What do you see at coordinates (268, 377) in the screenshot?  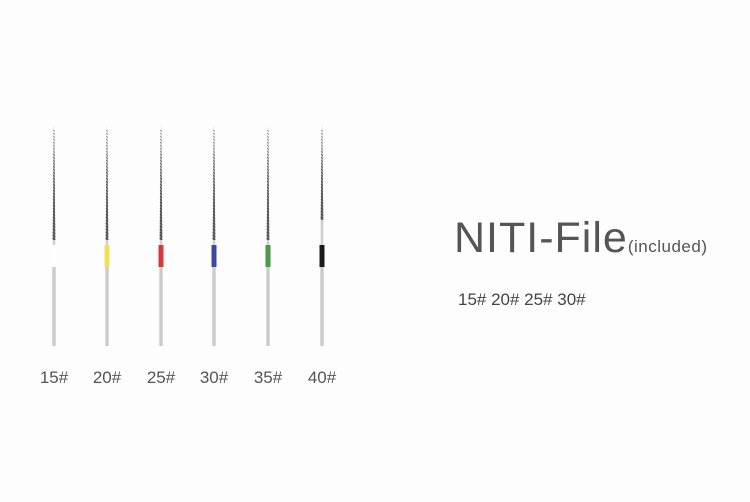 I see `size-label: 35#` at bounding box center [268, 377].